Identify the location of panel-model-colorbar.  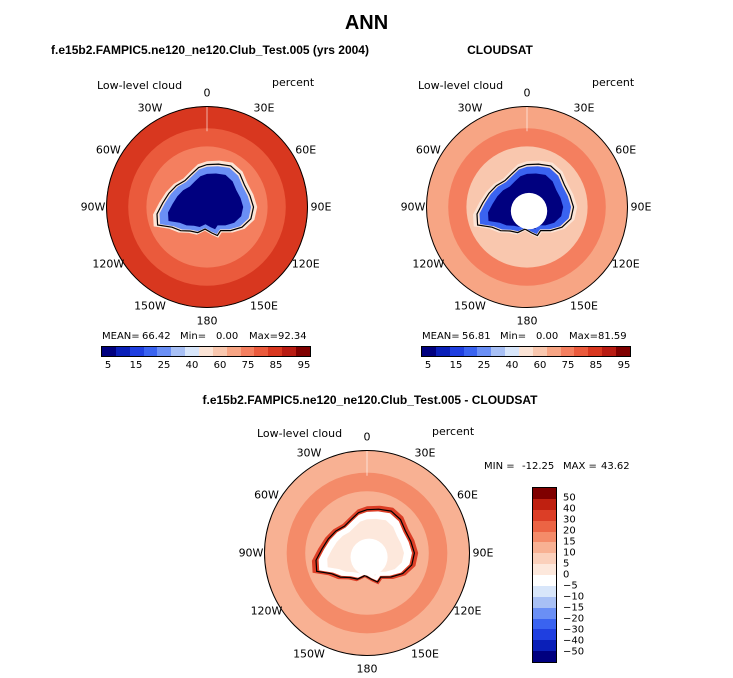
(206, 351).